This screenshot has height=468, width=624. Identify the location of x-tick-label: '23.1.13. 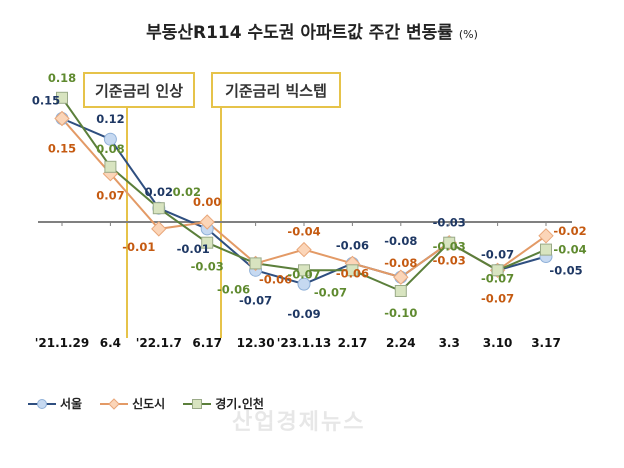
(304, 343).